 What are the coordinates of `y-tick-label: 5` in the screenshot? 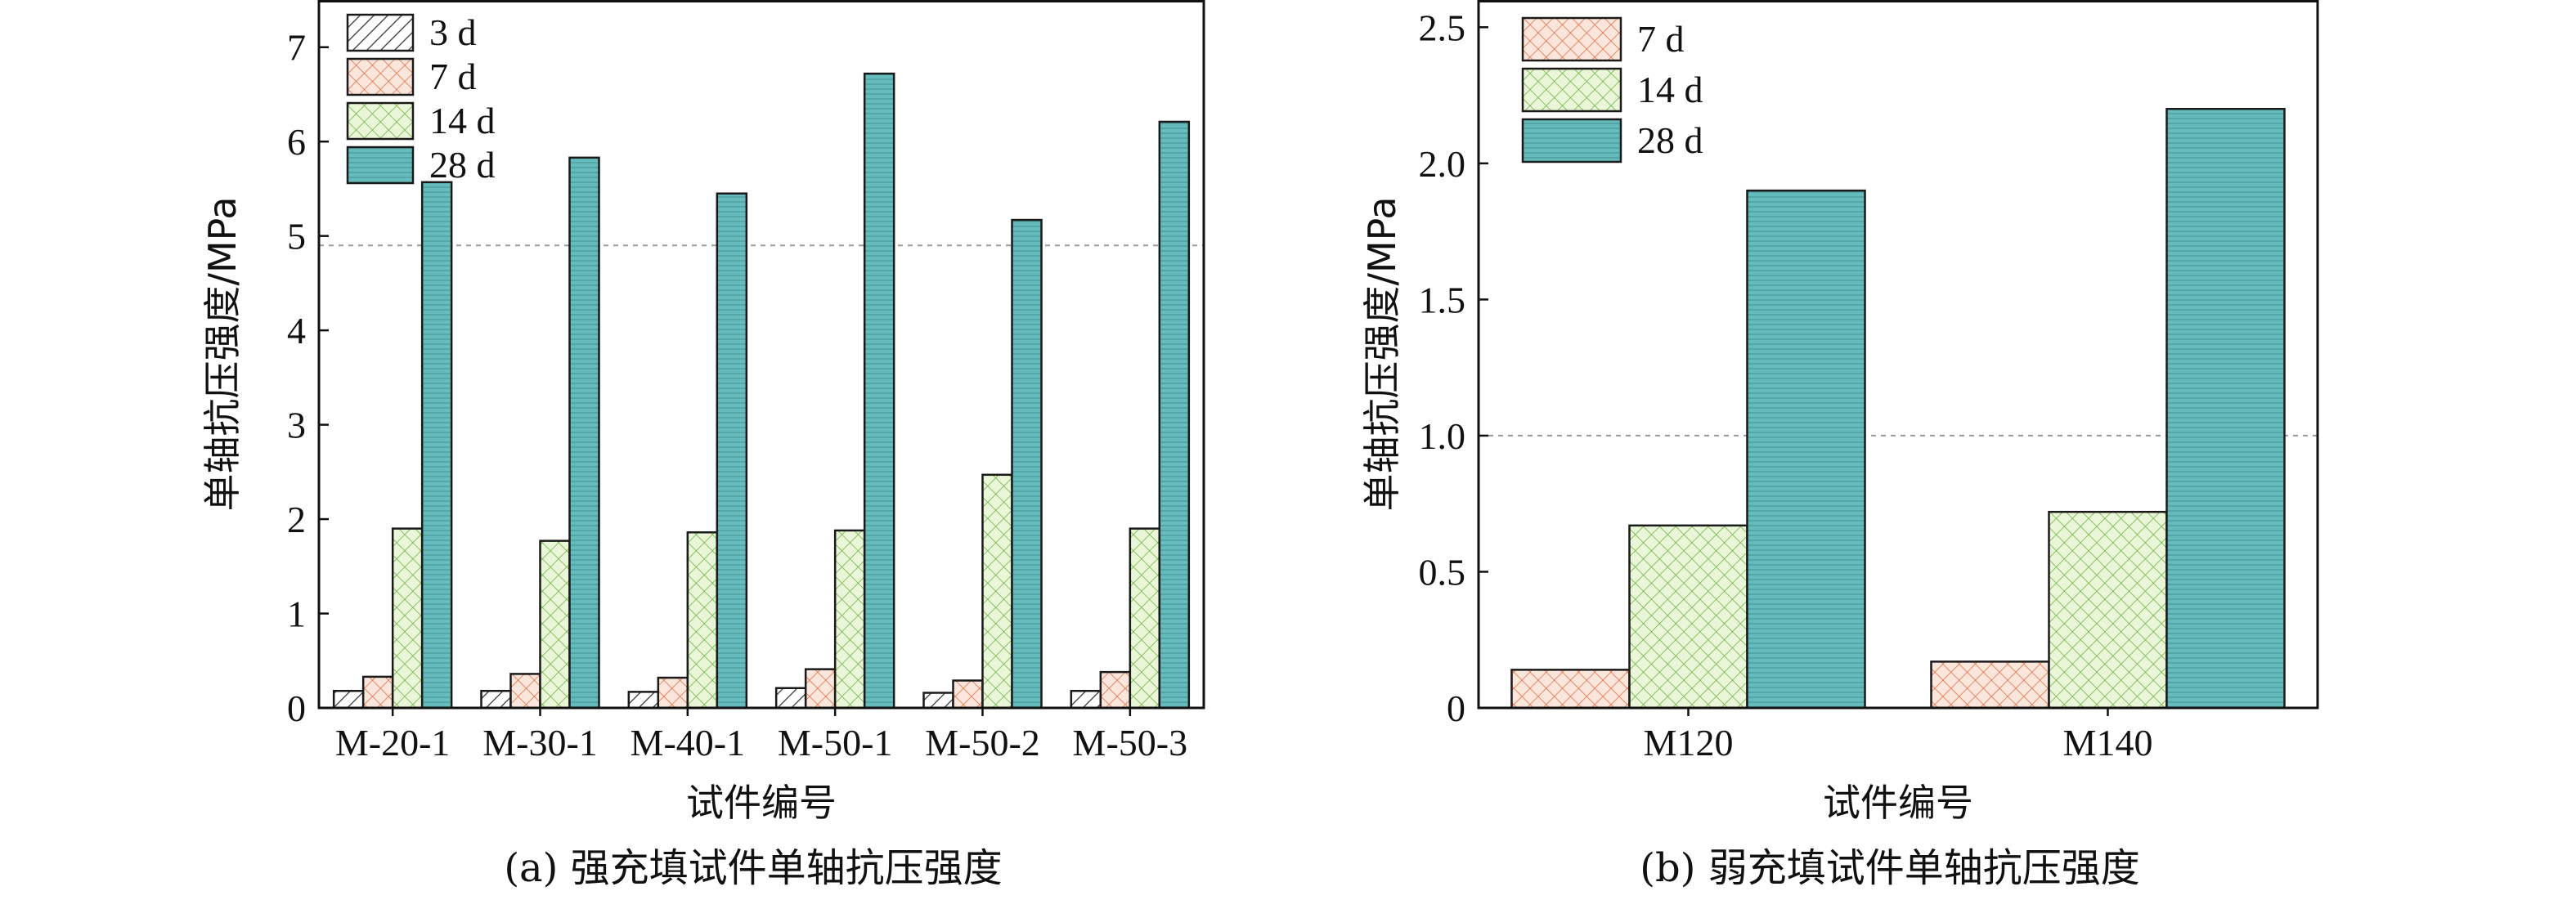 It's located at (296, 236).